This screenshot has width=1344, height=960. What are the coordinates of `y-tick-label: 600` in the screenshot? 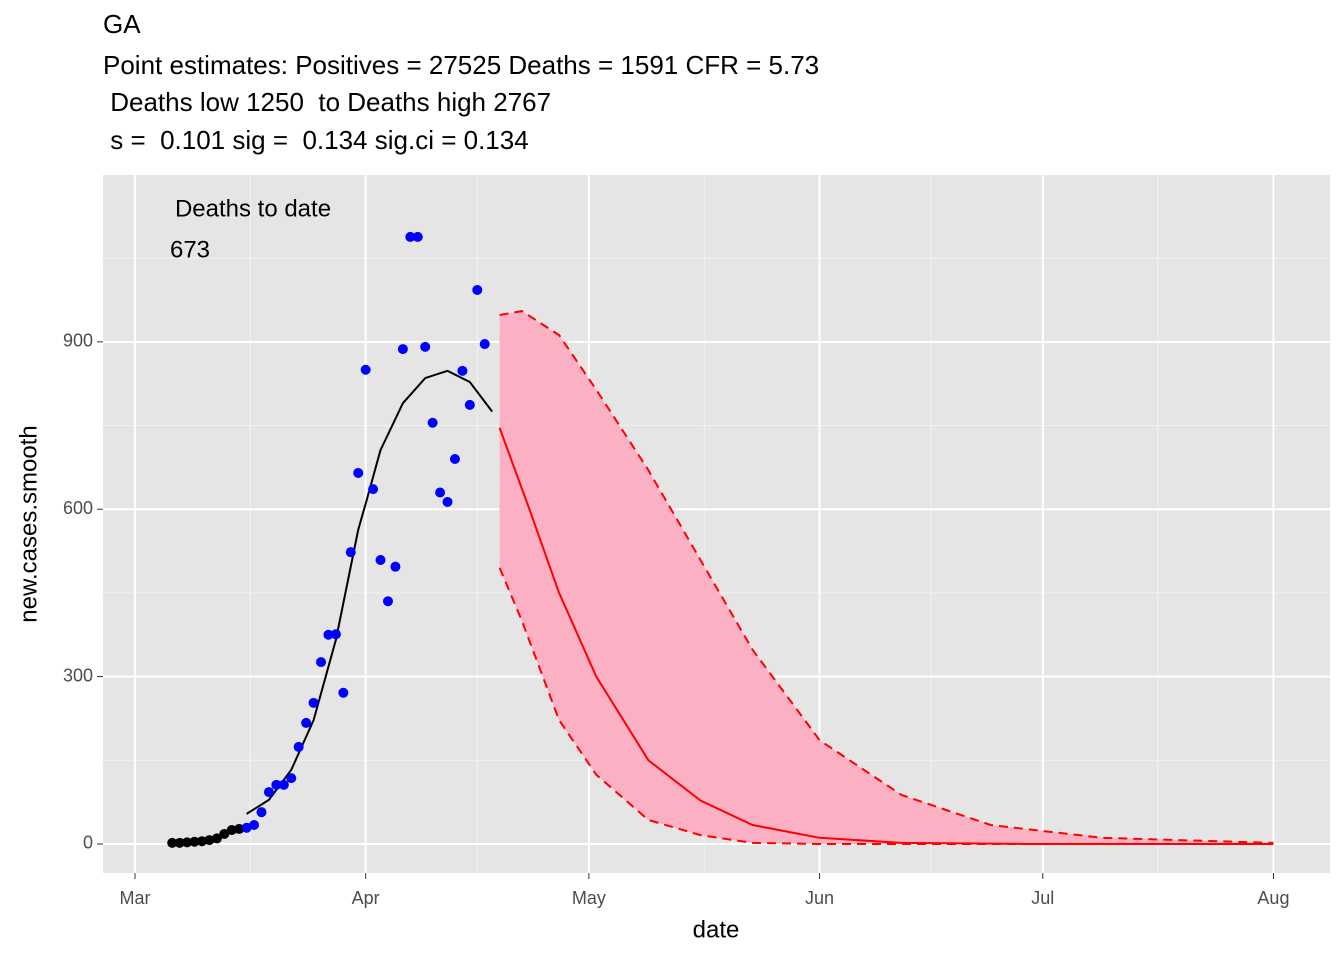 It's located at (78, 508).